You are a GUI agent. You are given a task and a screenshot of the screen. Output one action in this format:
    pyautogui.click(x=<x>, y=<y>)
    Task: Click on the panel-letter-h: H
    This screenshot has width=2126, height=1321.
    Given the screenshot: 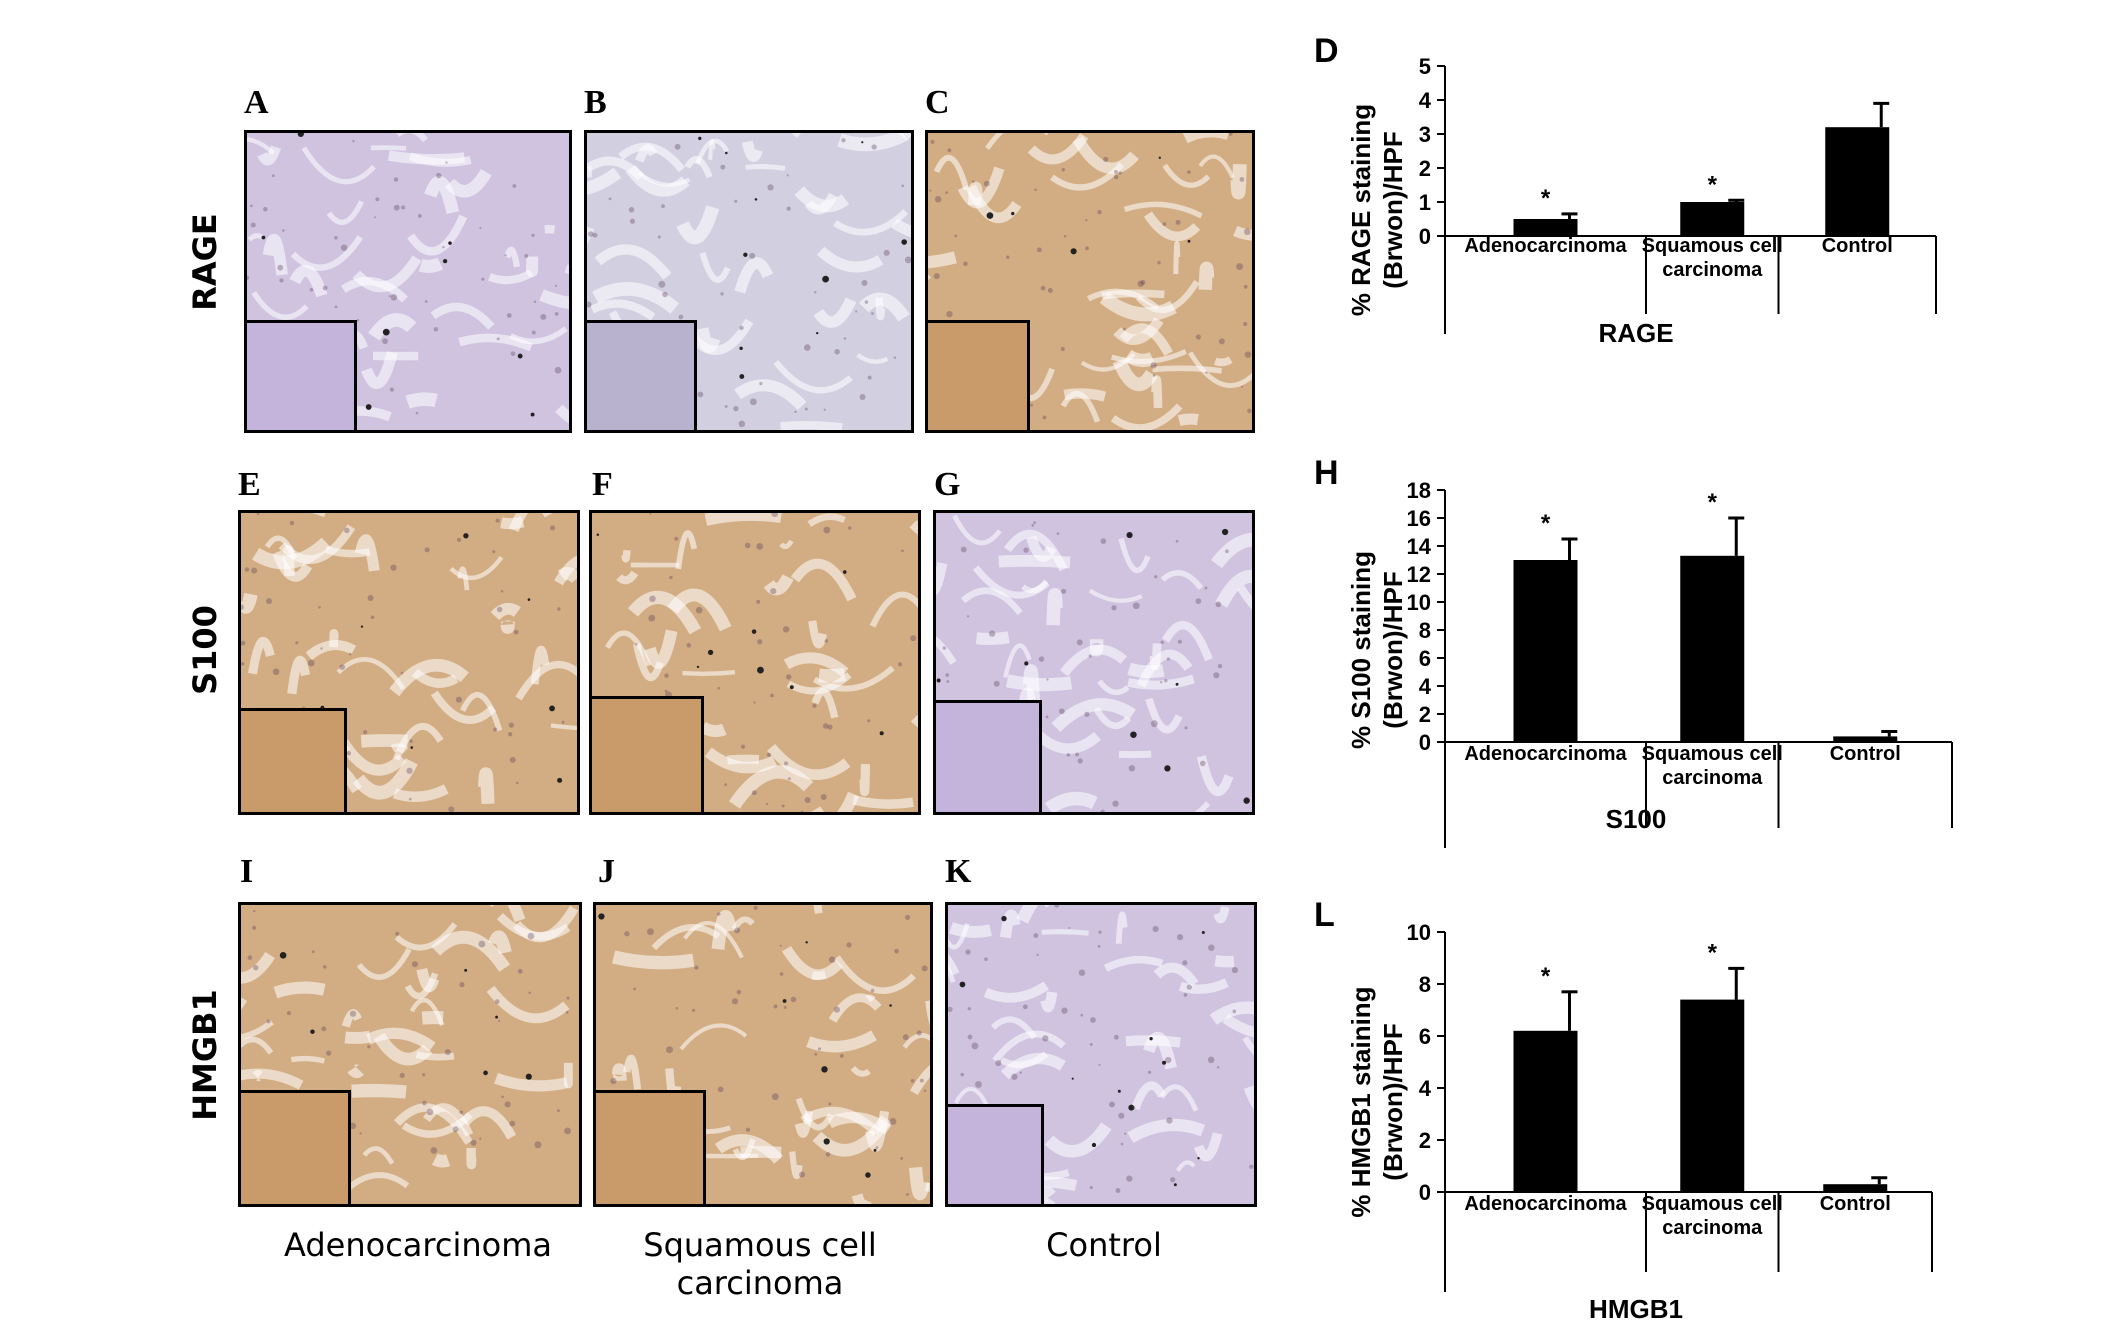 What is the action you would take?
    pyautogui.click(x=1326, y=473)
    